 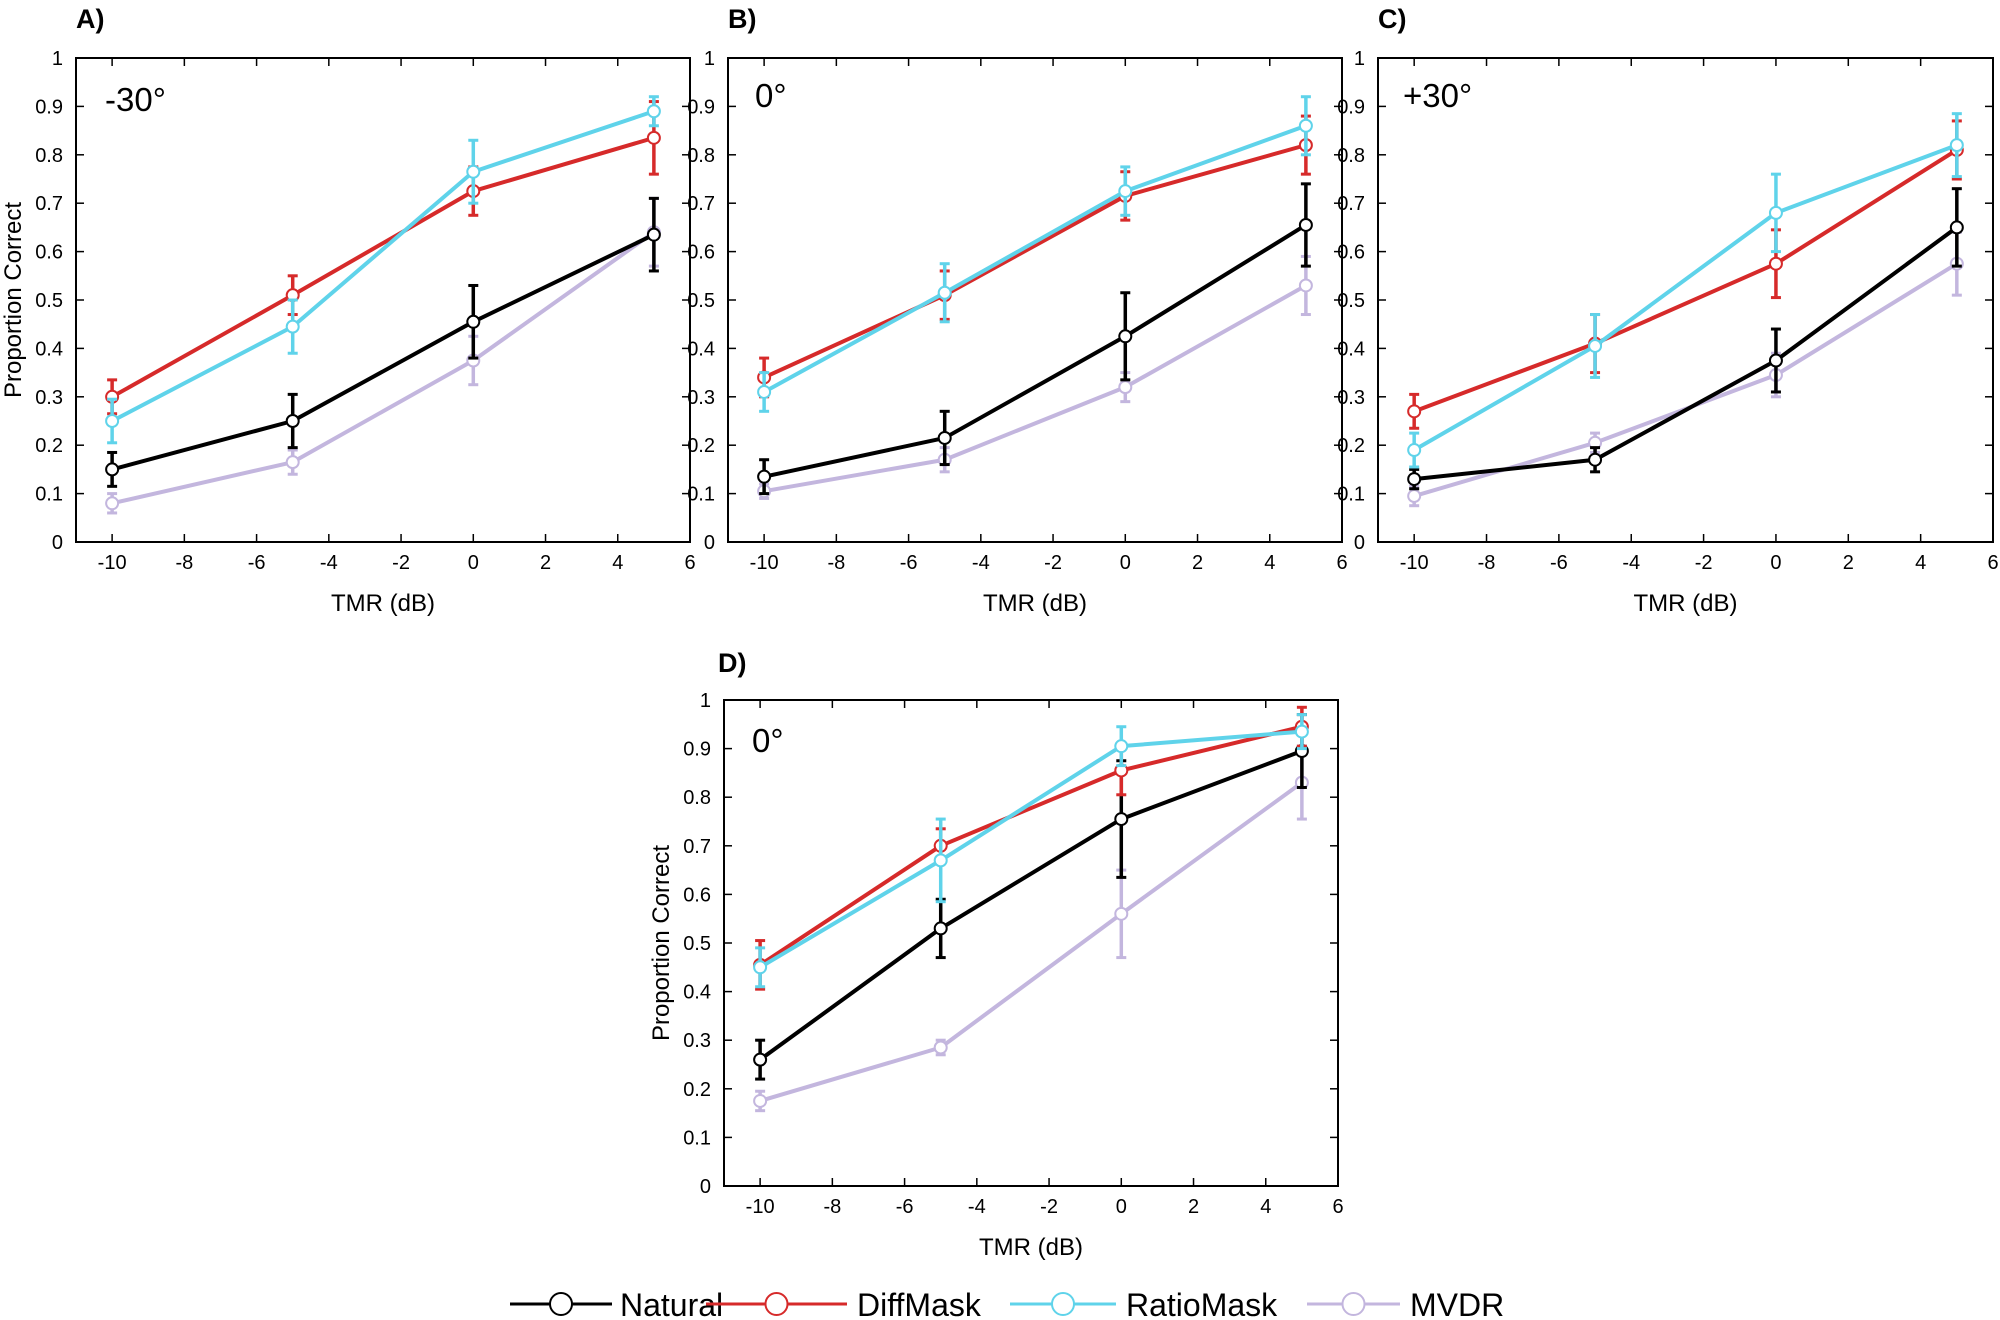 I want to click on y-tick-label: 0.3, so click(x=701, y=398).